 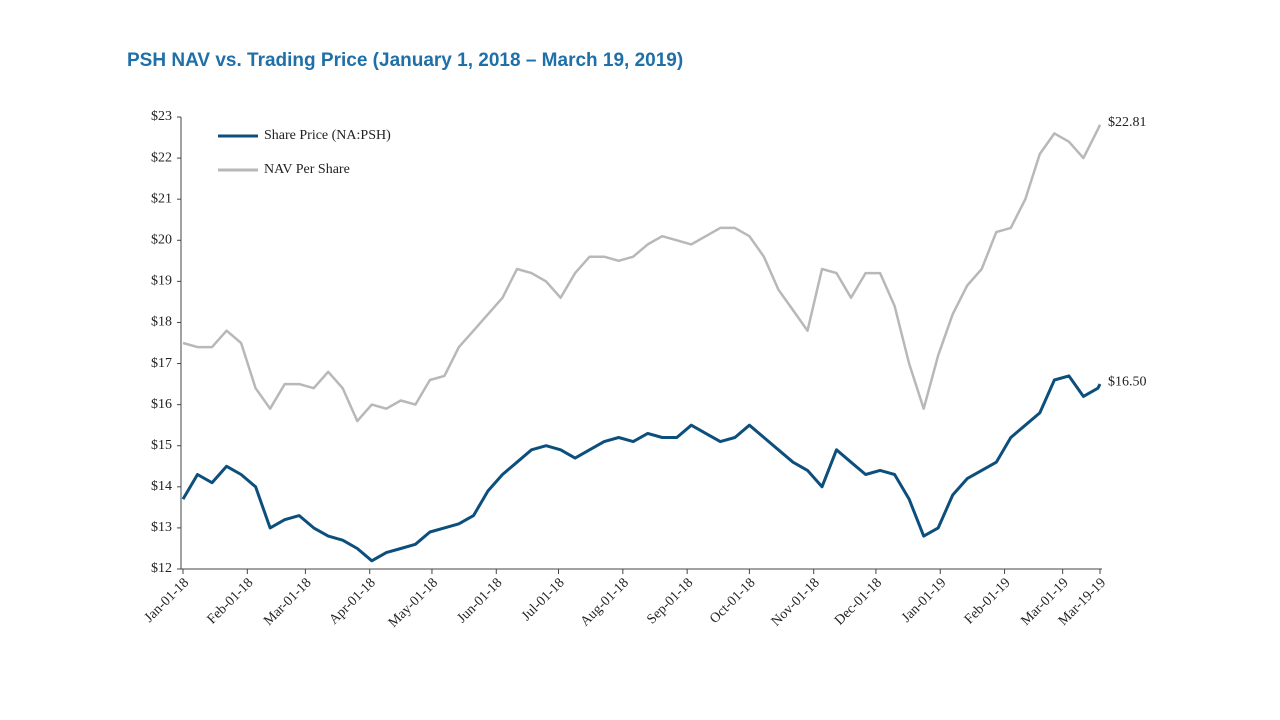 I want to click on x-tick-label: Jan-01-19, so click(x=924, y=600).